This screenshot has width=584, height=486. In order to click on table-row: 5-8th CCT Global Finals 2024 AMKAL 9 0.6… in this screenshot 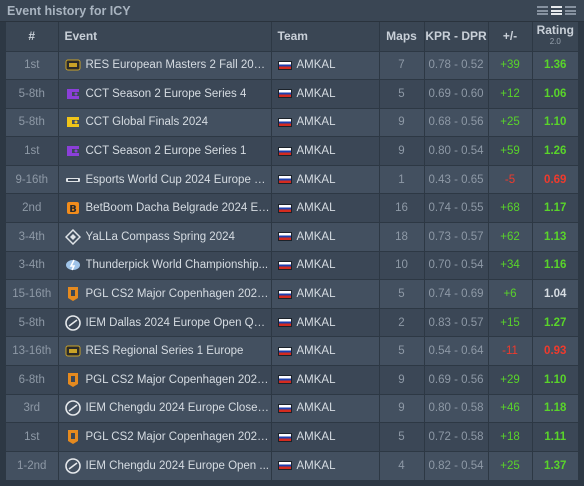, I will do `click(292, 122)`.